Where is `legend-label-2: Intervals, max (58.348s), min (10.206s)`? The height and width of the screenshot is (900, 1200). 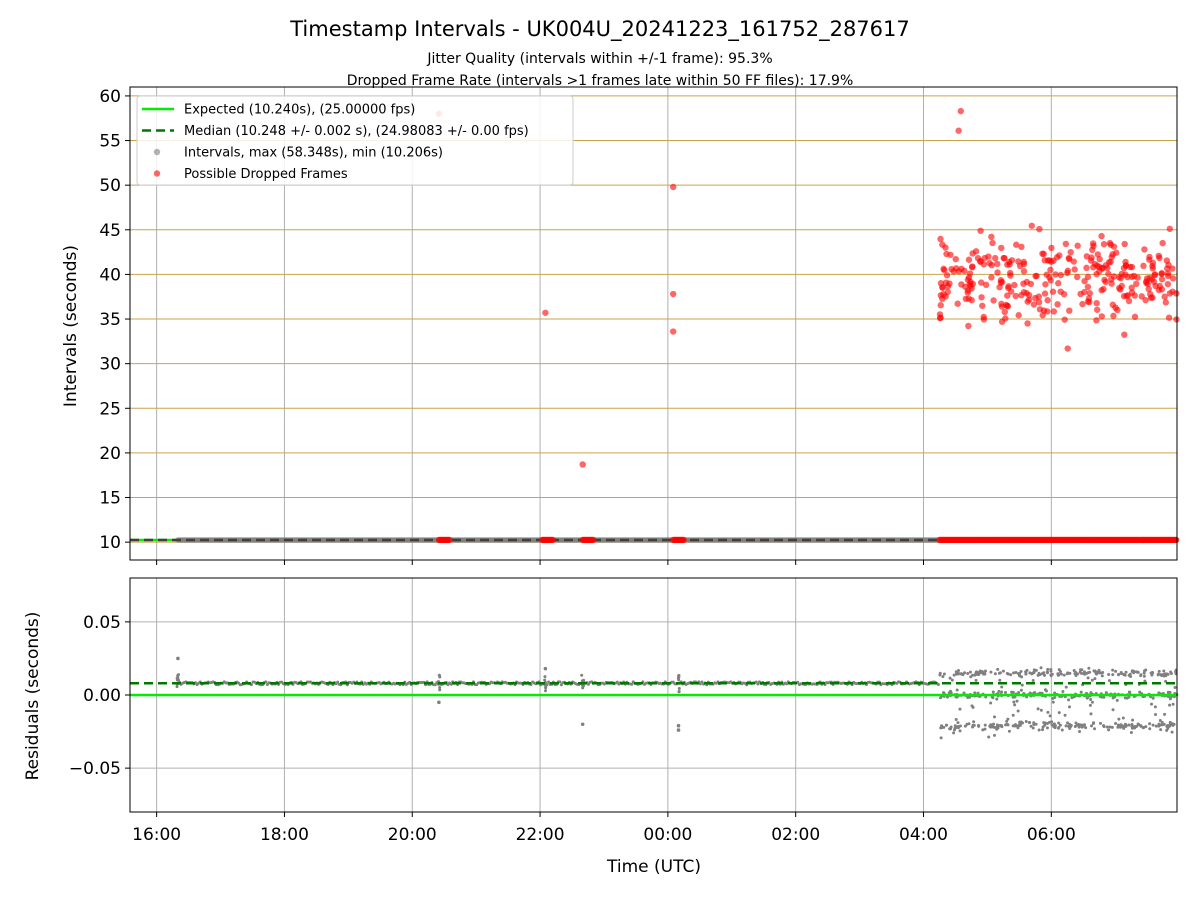
legend-label-2: Intervals, max (58.348s), min (10.206s) is located at coordinates (313, 153).